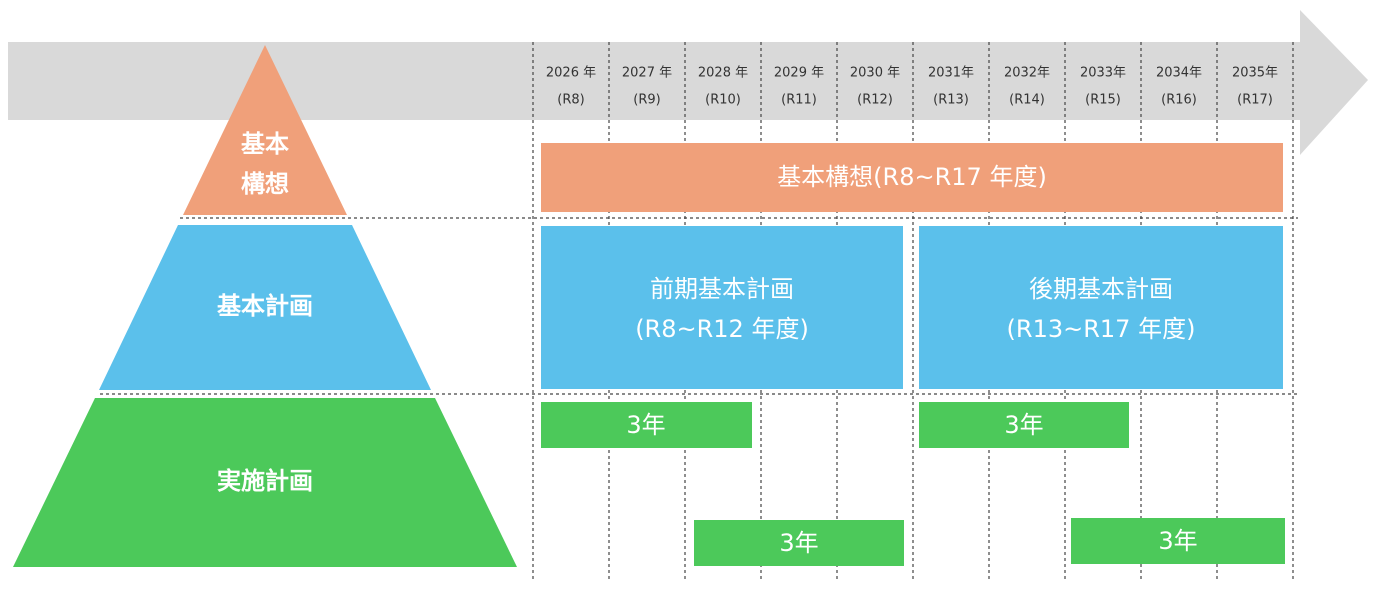 The image size is (1374, 595). What do you see at coordinates (875, 100) in the screenshot?
I see `era-label: (R12)` at bounding box center [875, 100].